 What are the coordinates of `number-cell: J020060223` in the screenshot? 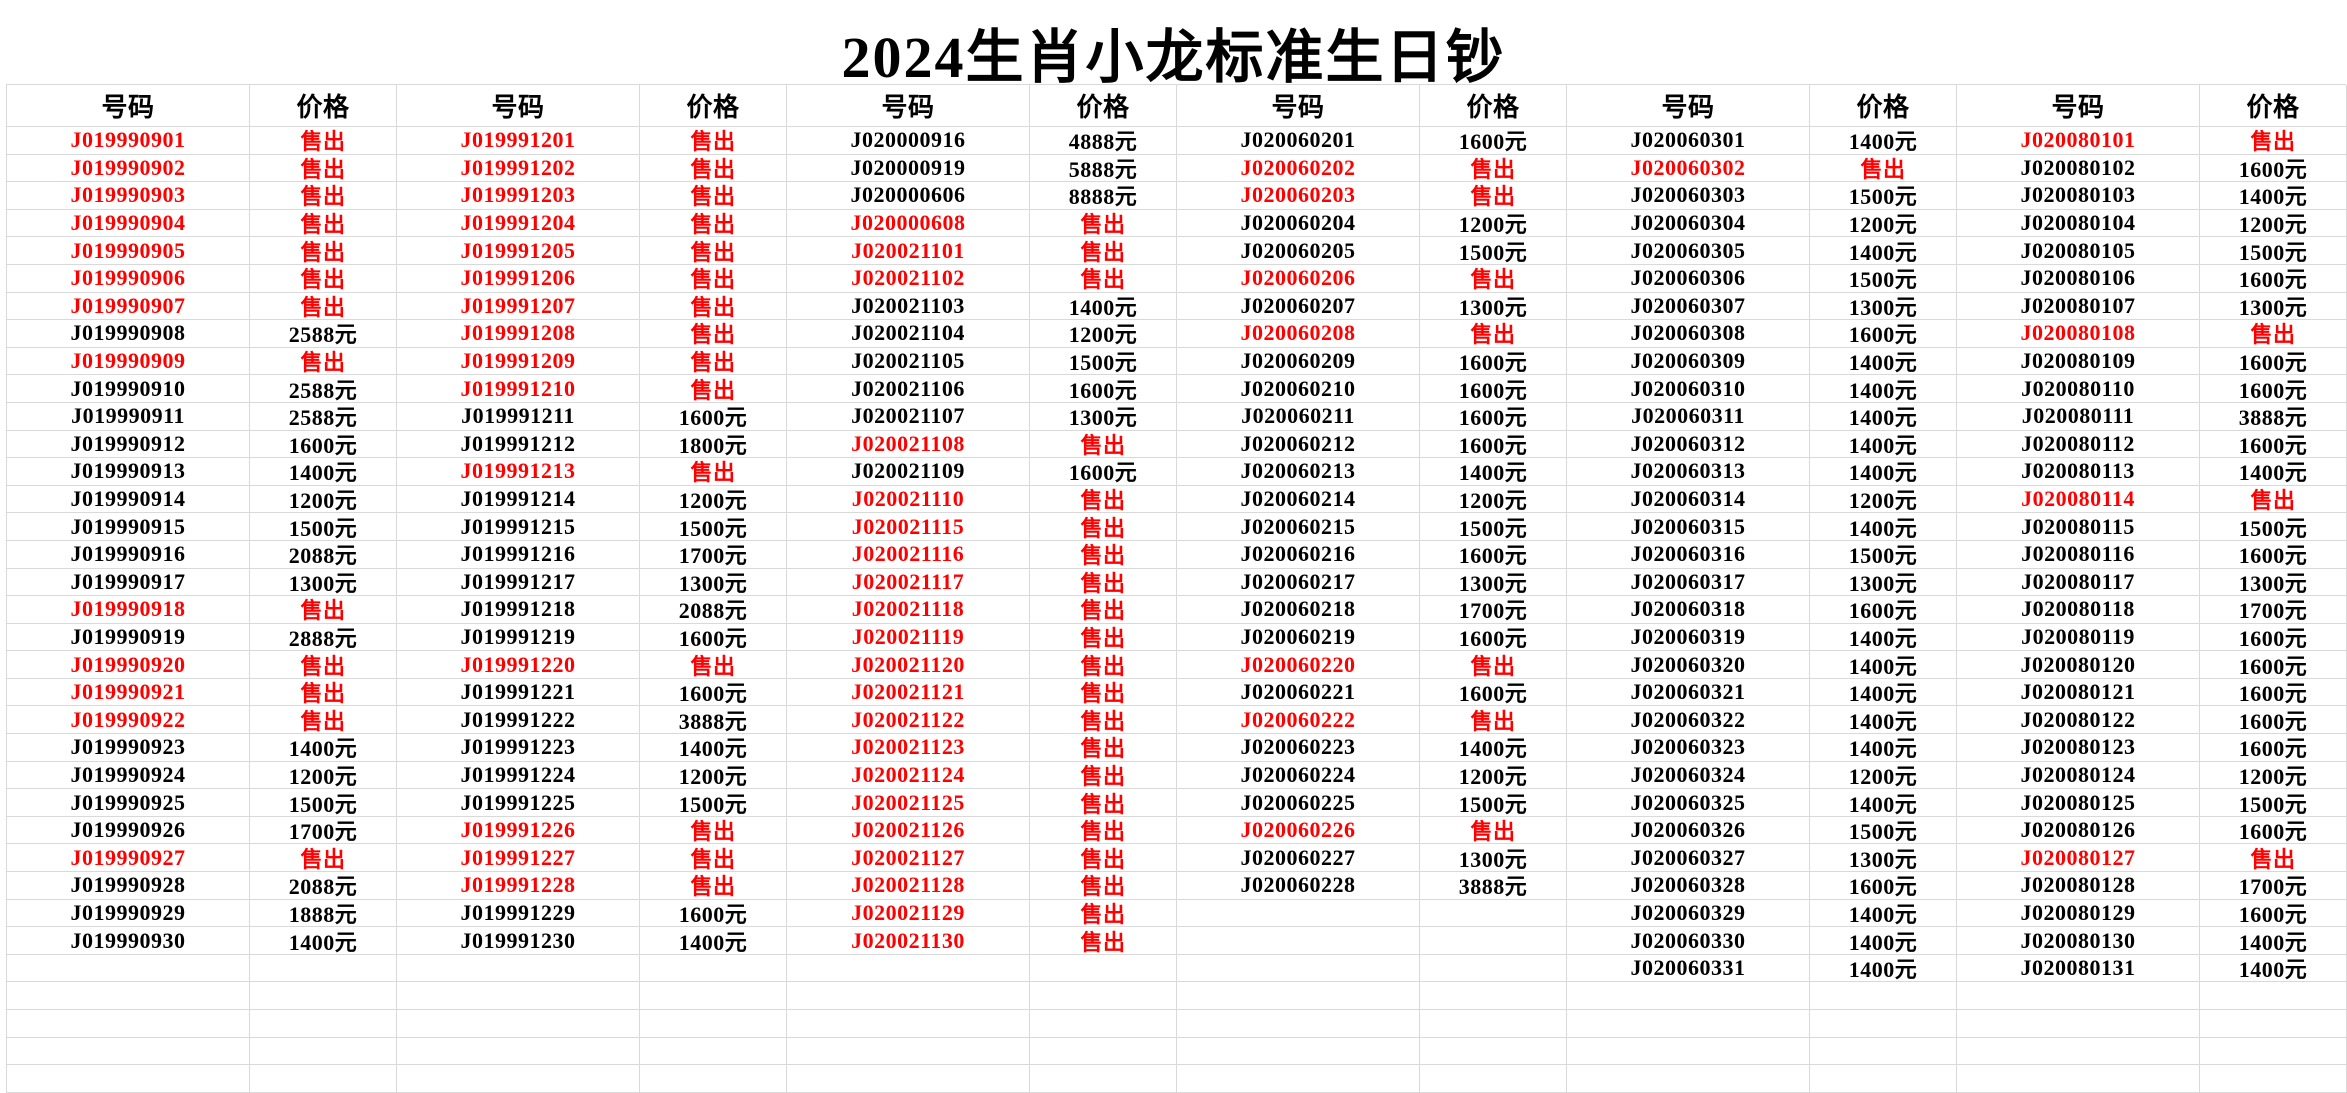 It's located at (1298, 748).